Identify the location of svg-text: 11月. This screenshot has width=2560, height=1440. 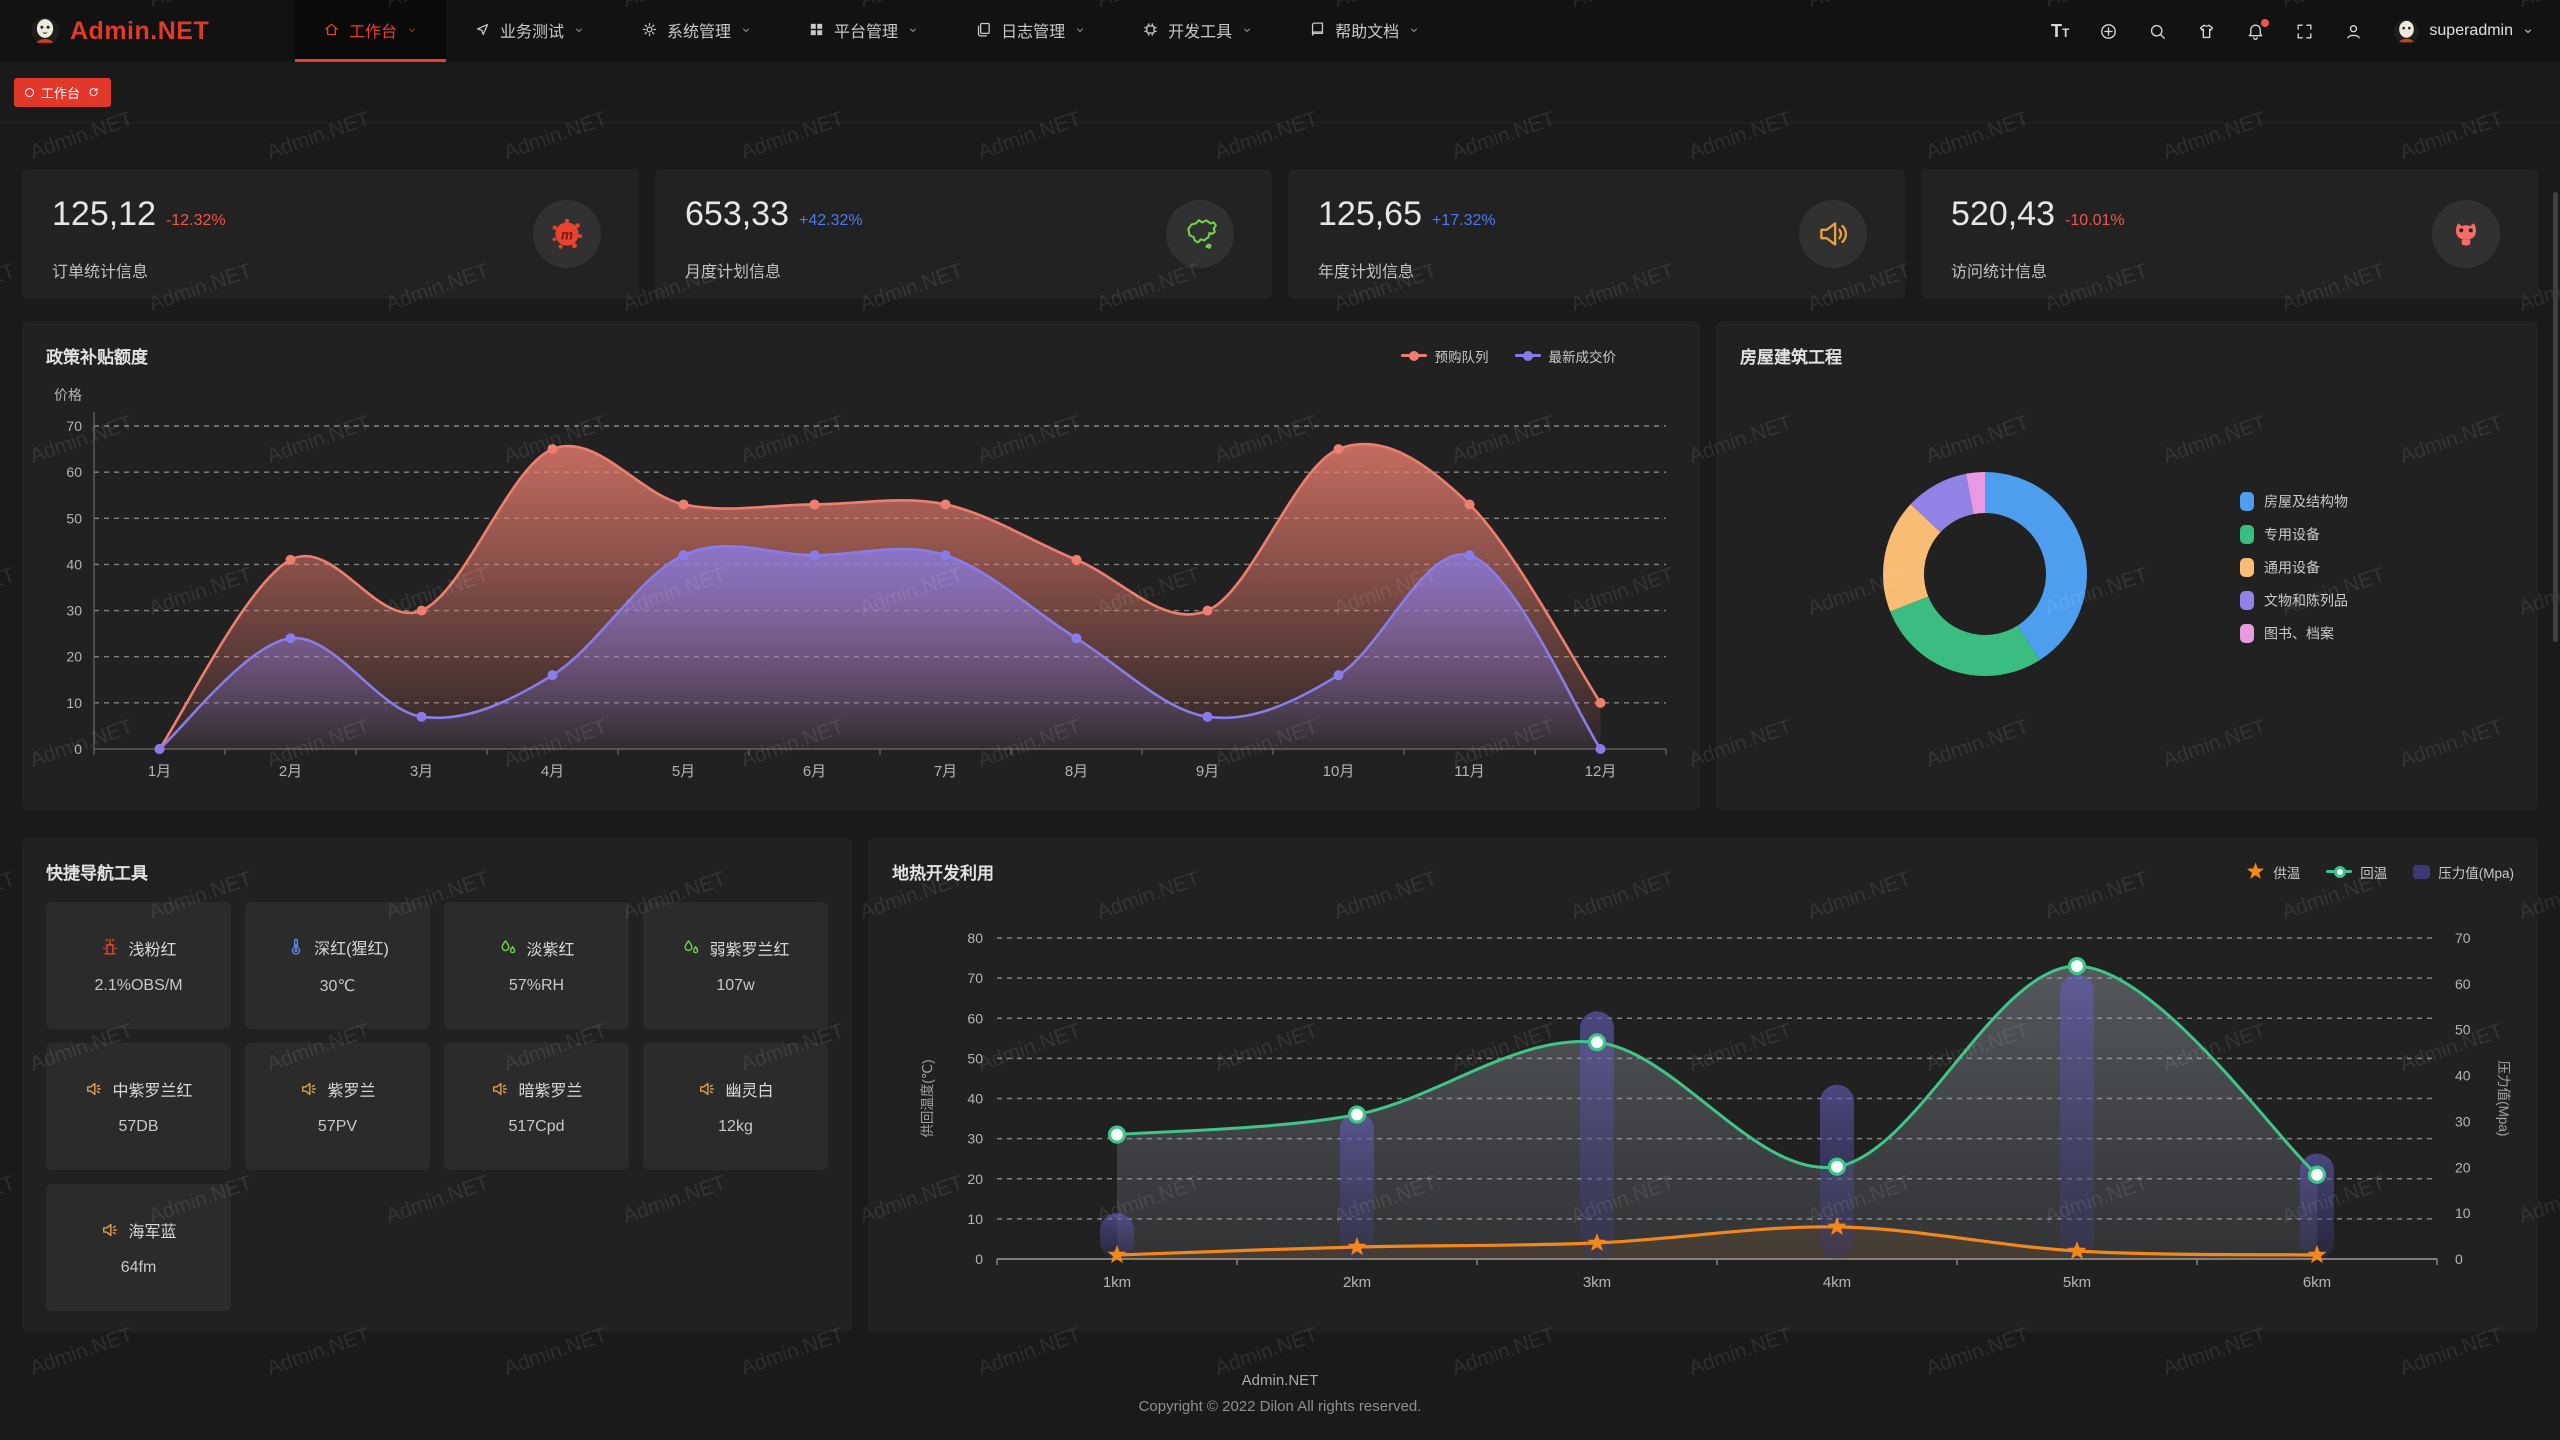
(1469, 771).